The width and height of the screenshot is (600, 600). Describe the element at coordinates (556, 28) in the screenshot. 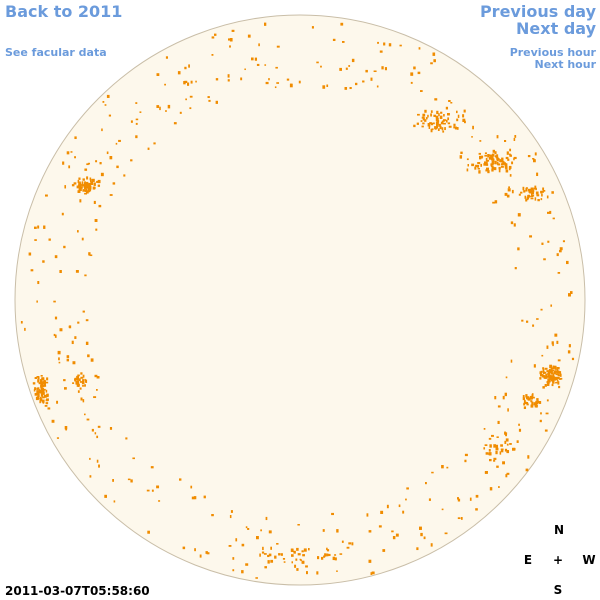

I see `next-day-link: Next day` at that location.